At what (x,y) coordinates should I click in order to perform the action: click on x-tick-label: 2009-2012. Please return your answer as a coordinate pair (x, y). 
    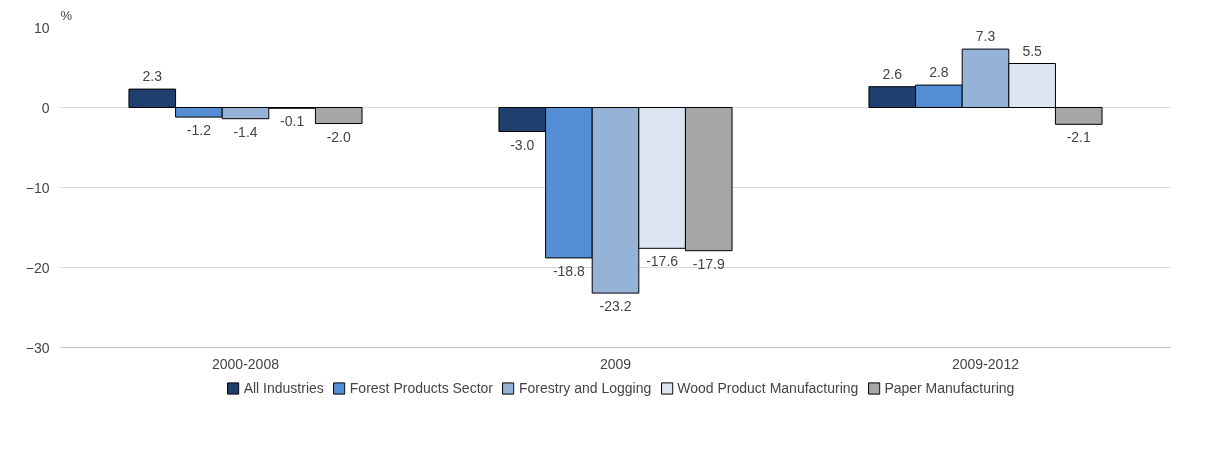
    Looking at the image, I should click on (986, 363).